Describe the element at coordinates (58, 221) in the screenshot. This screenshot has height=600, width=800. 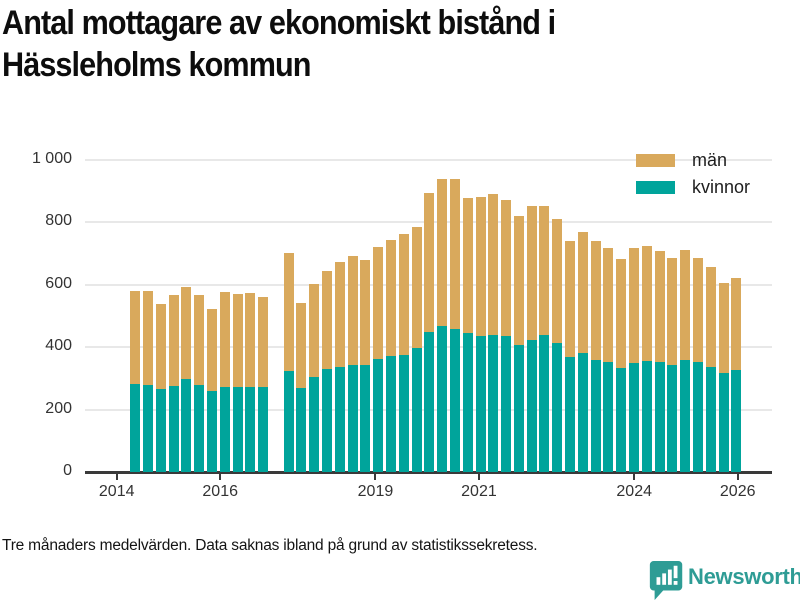
I see `y-tick-label: 800` at that location.